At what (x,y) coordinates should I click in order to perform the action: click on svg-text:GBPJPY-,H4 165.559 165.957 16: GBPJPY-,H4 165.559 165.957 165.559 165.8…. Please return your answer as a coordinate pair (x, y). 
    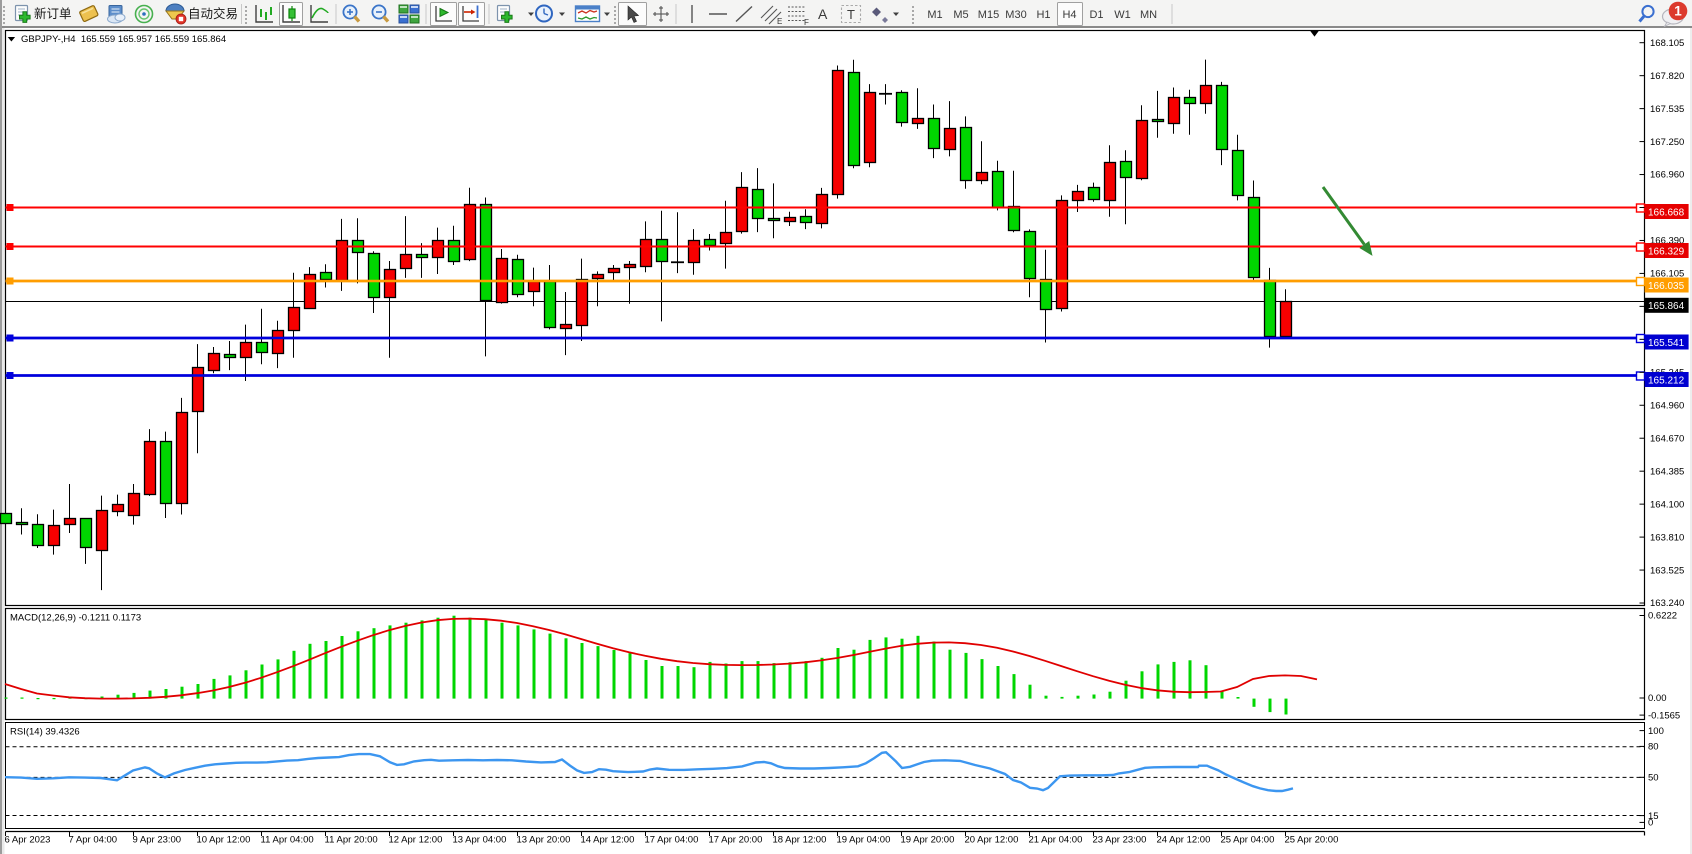
    Looking at the image, I should click on (123, 39).